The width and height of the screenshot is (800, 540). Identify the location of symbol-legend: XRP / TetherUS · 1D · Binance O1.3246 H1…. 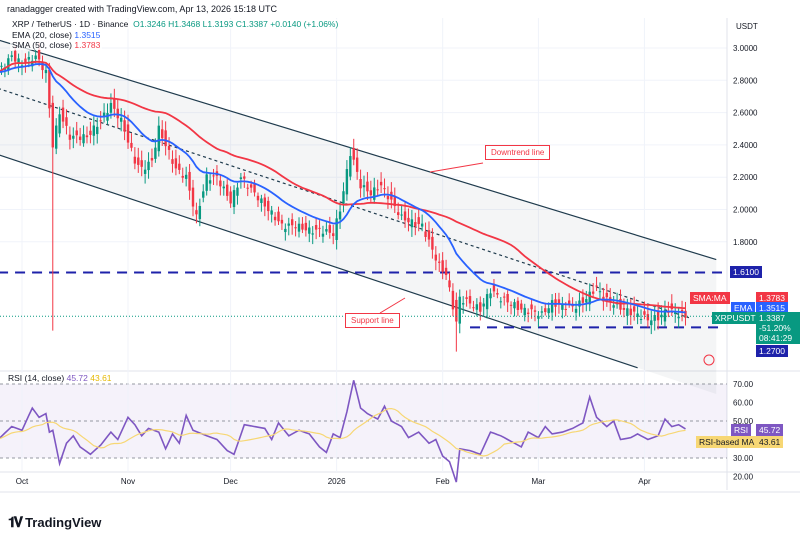
(175, 24).